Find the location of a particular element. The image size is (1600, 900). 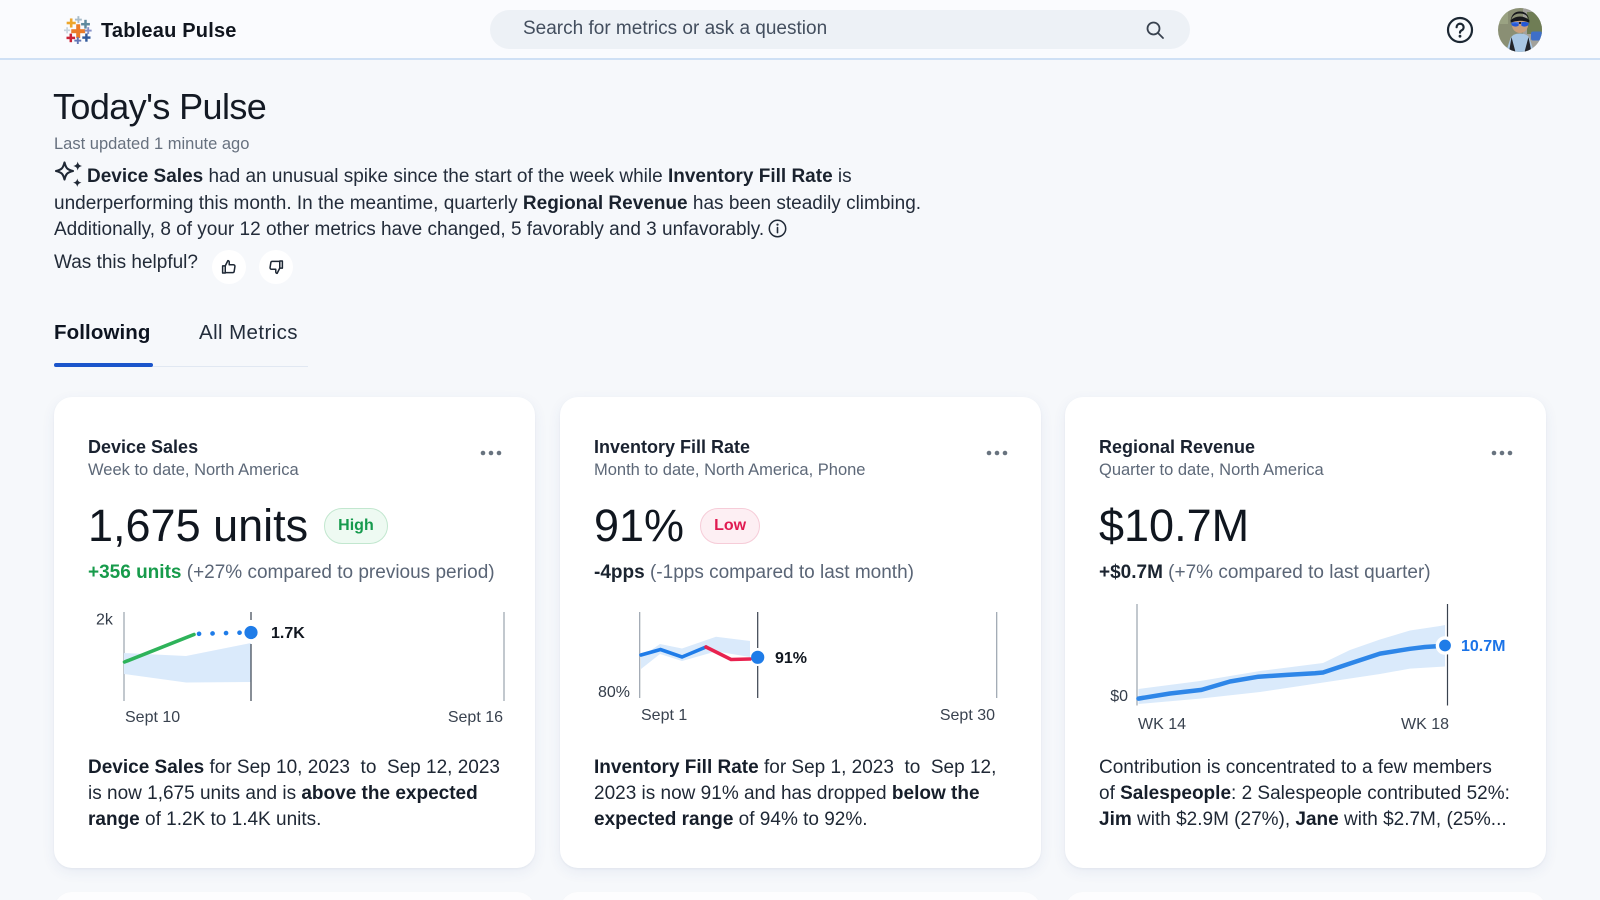

svg-text: Sept 10 is located at coordinates (152, 717).